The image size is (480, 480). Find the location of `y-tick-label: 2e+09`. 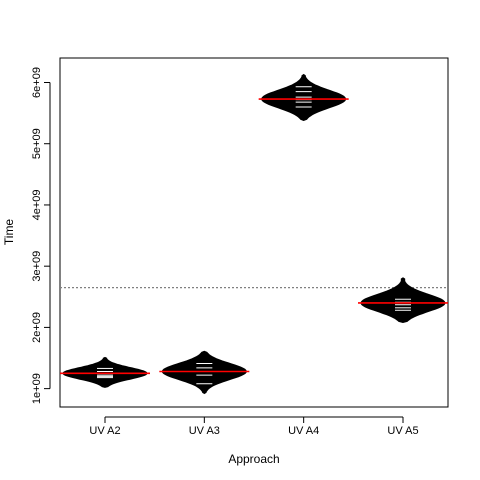

y-tick-label: 2e+09 is located at coordinates (37, 327).